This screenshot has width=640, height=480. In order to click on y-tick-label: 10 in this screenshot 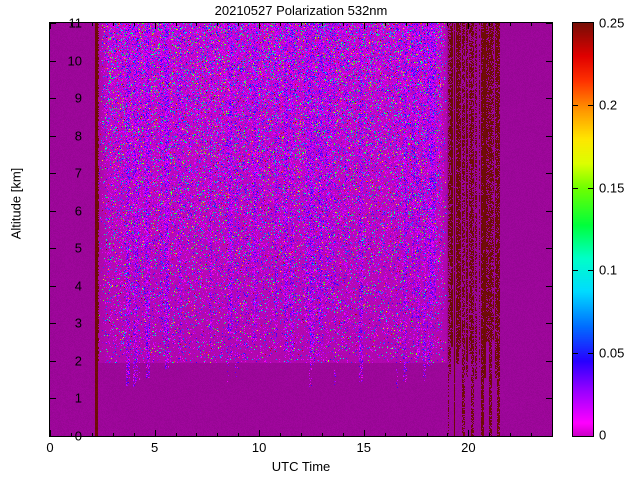, I will do `click(74, 61)`.